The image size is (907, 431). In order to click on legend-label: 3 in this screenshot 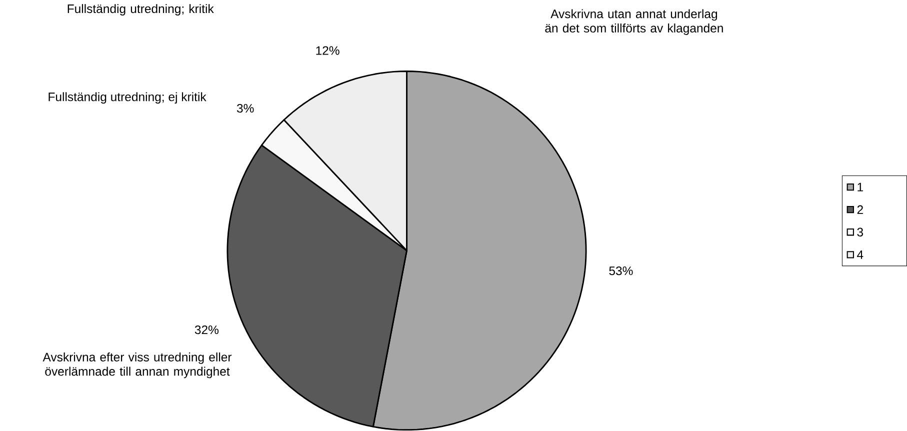, I will do `click(860, 232)`.